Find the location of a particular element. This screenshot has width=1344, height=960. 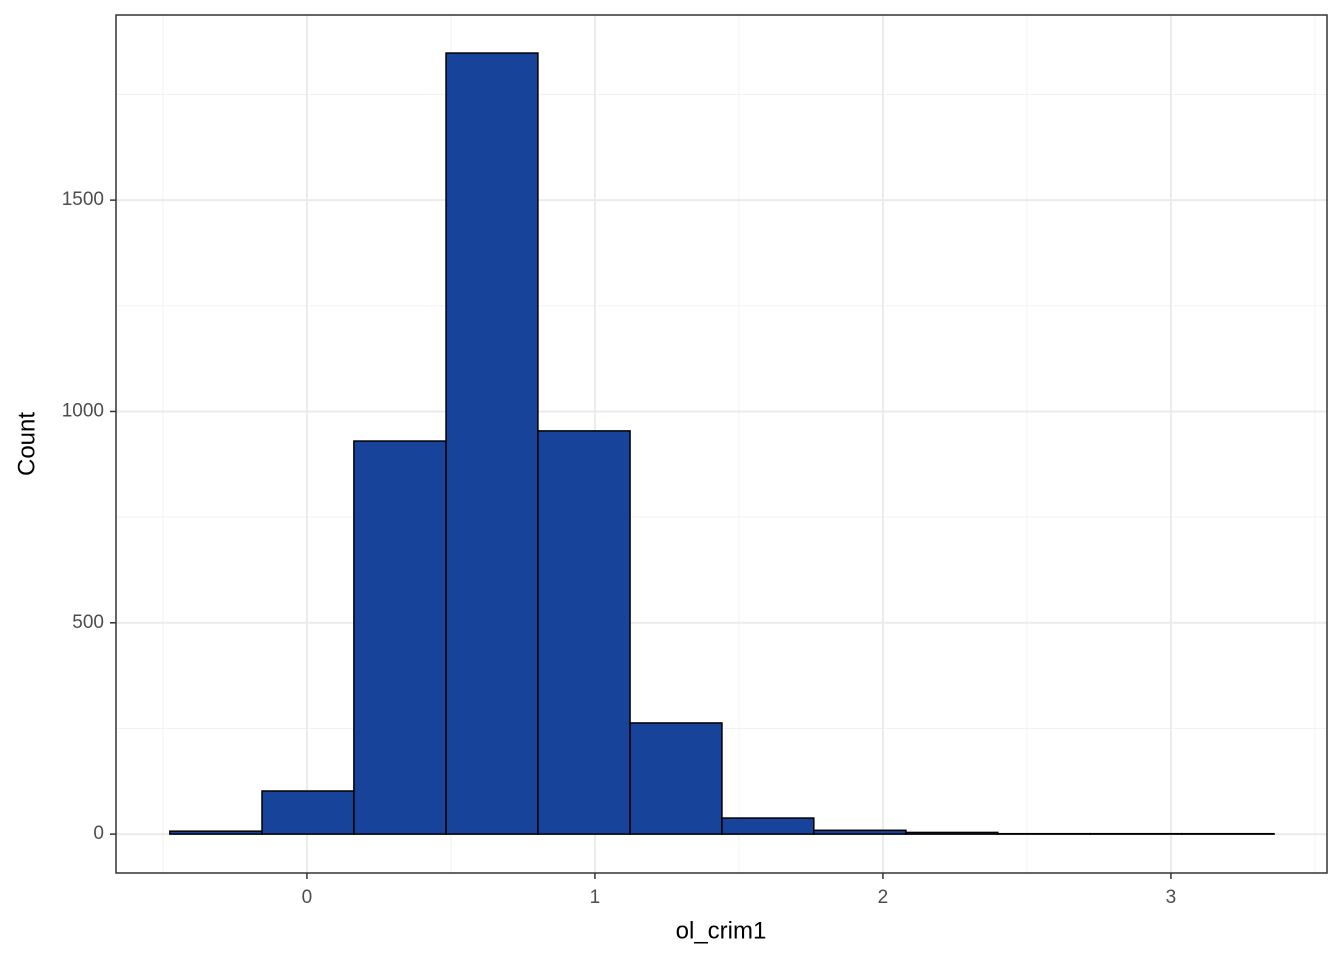

y-tick-label: 0 is located at coordinates (98, 833).